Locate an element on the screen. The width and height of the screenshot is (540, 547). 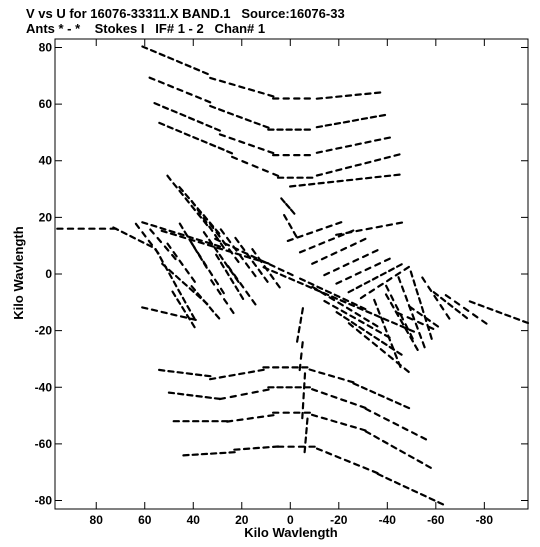
x-axis-label: Kilo Wavlength is located at coordinates (290, 532).